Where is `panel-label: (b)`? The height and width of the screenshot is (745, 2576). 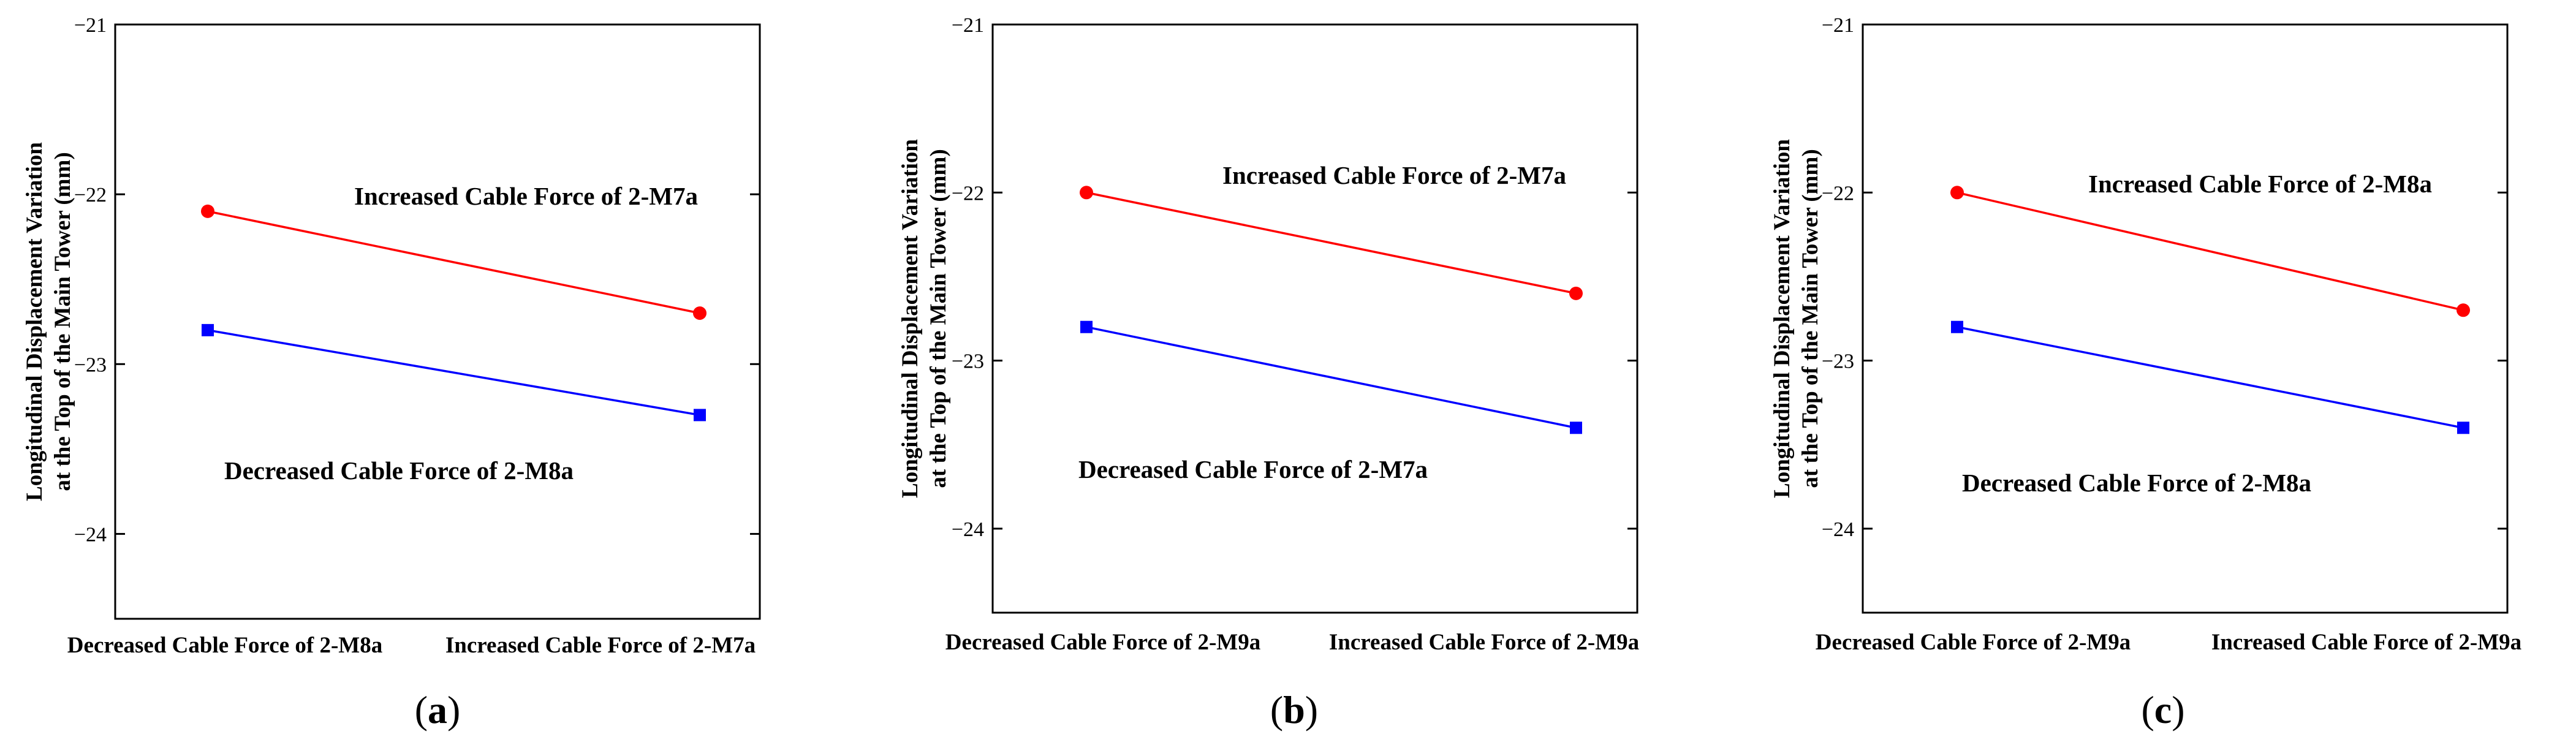
panel-label: (b) is located at coordinates (1294, 710).